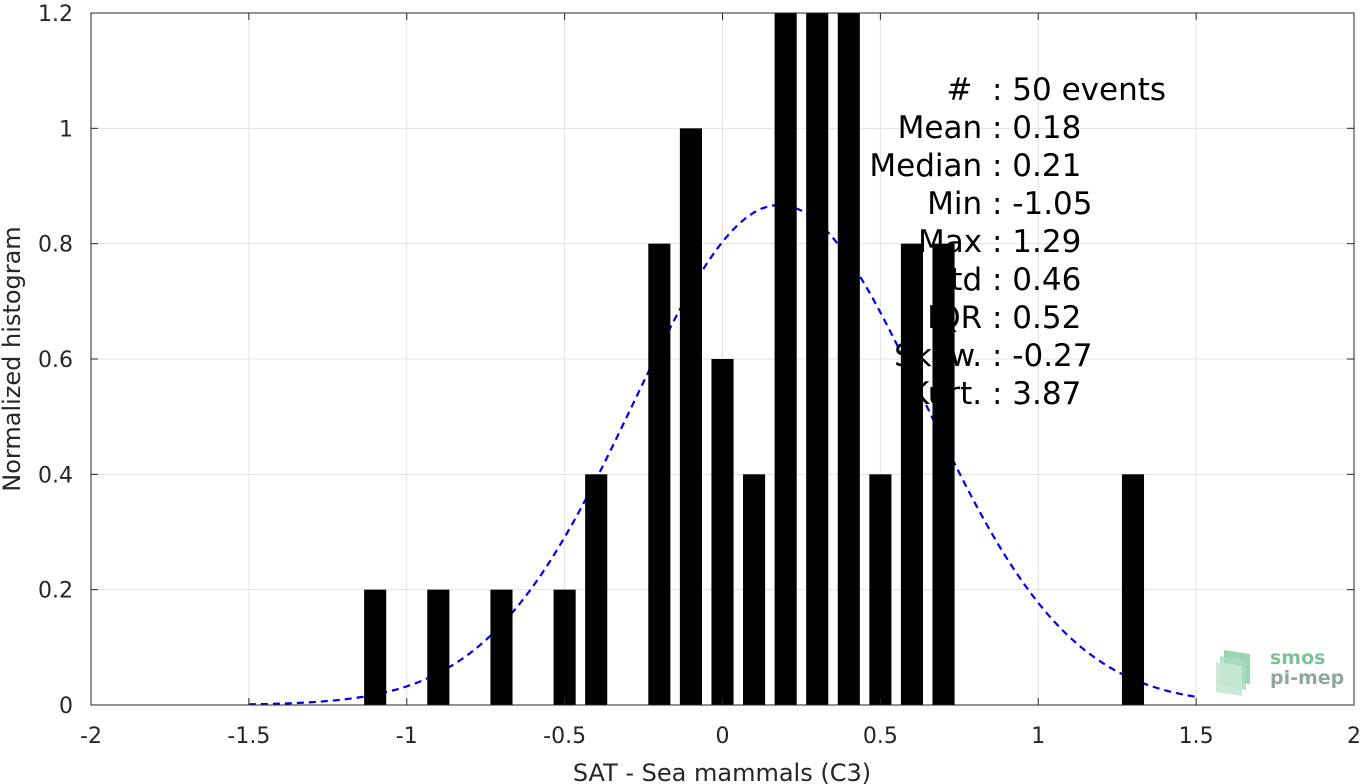  Describe the element at coordinates (407, 736) in the screenshot. I see `x-tick-label: -1` at that location.